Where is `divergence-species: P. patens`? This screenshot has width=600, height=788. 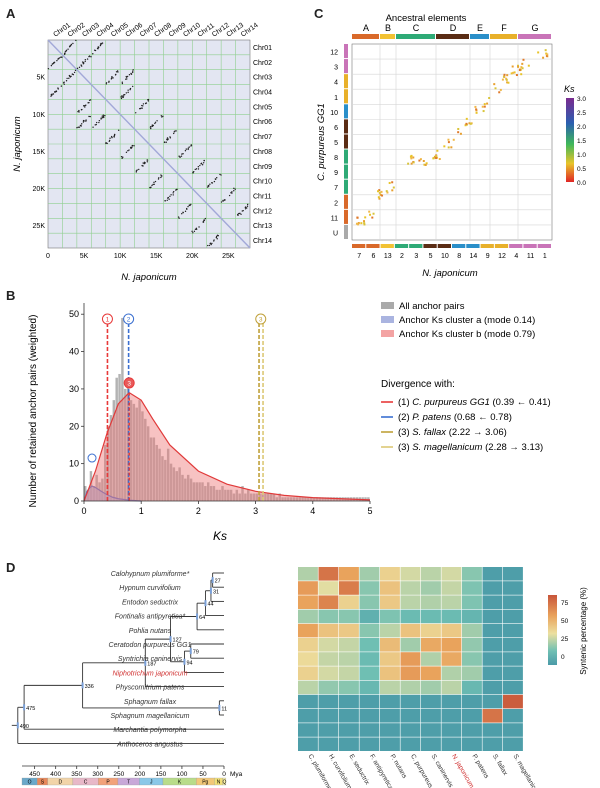
divergence-species: P. patens is located at coordinates (433, 417).